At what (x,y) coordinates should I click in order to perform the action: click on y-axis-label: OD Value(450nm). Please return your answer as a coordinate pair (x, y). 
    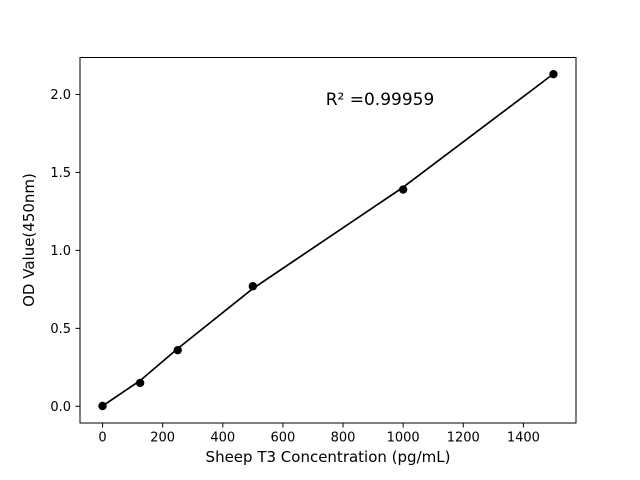
    Looking at the image, I should click on (29, 240).